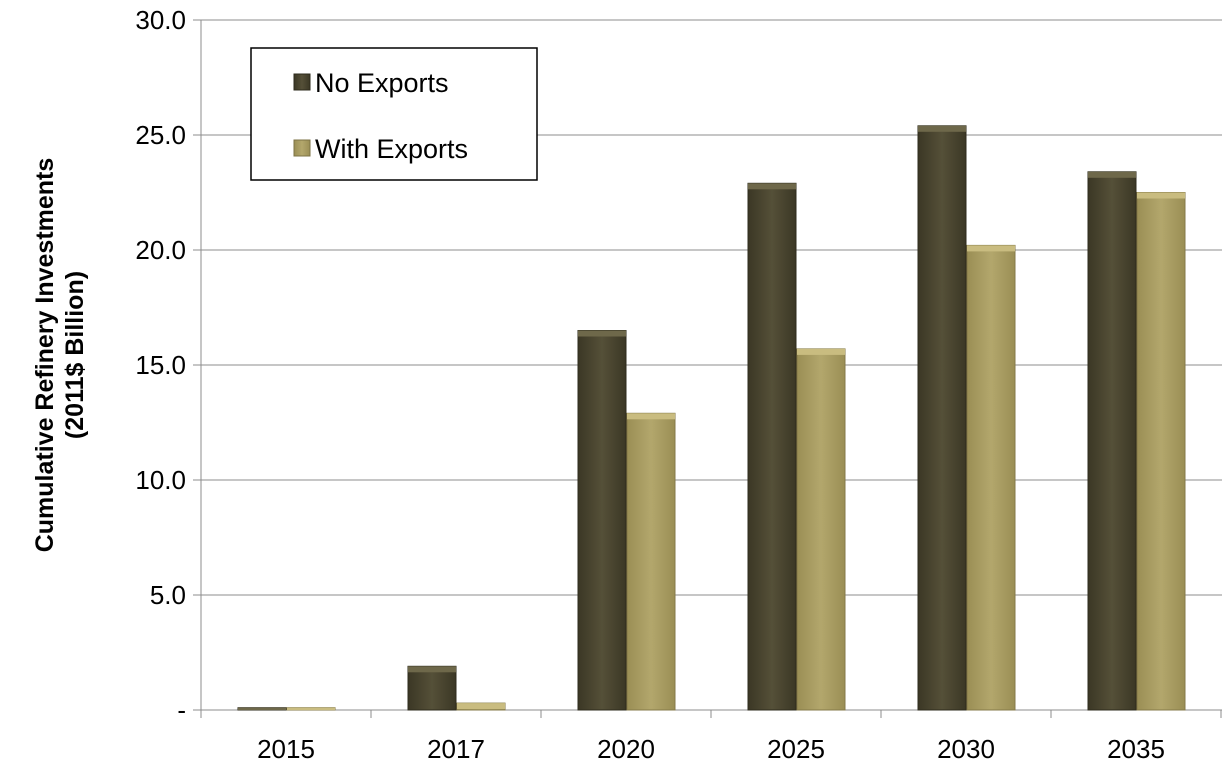  I want to click on bar-no-exports-2035, so click(1112, 441).